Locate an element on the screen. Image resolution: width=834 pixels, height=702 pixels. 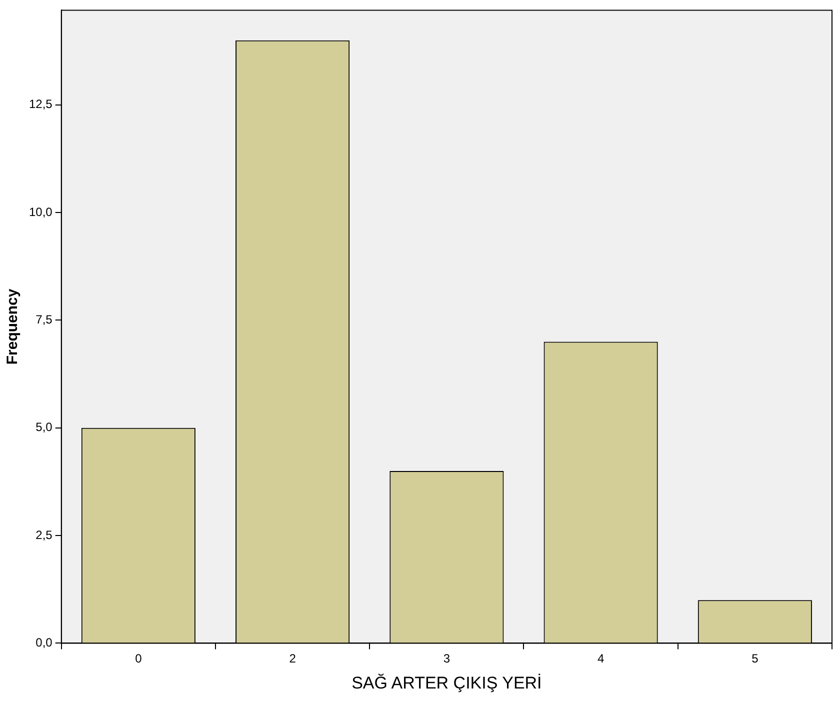
y-axis-title: Frequency is located at coordinates (13, 326).